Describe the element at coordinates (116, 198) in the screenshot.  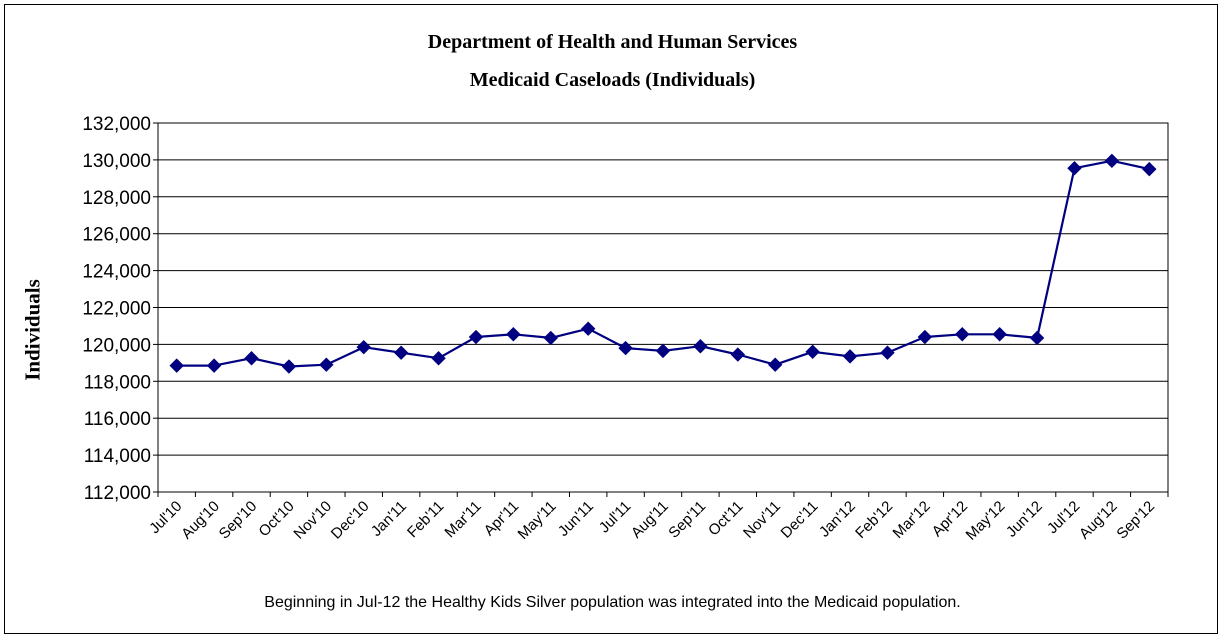
I see `y-tick-label: 128,000` at that location.